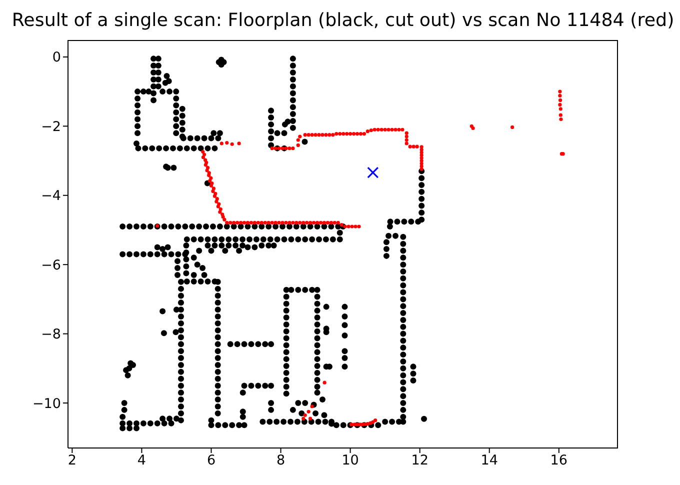 The image size is (680, 485). Describe the element at coordinates (343, 21) in the screenshot. I see `chart-title: Result of a single scan: Floorplan (black, cut out) vs scan No 11484 (red)` at that location.